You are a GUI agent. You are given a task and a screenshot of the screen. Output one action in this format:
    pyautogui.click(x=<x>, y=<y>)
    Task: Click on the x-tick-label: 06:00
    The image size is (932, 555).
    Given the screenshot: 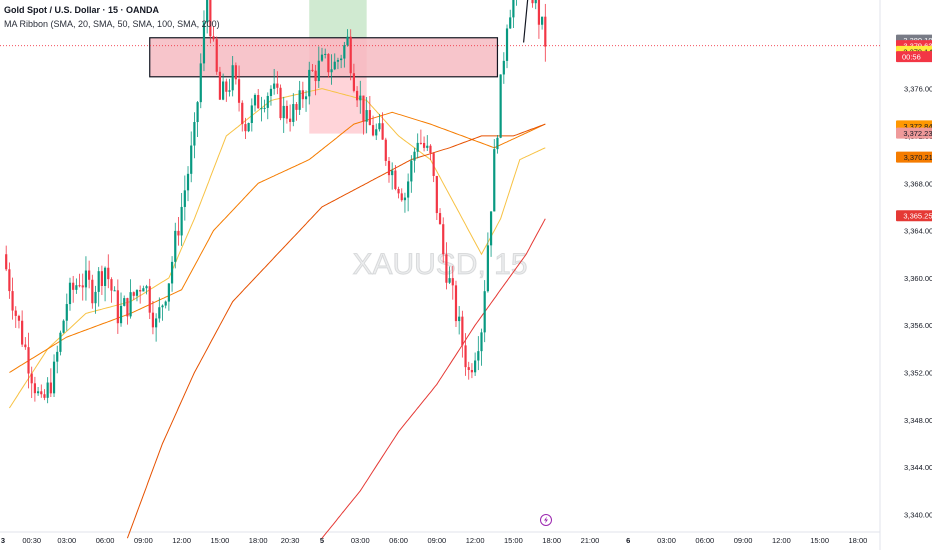 What is the action you would take?
    pyautogui.click(x=398, y=540)
    